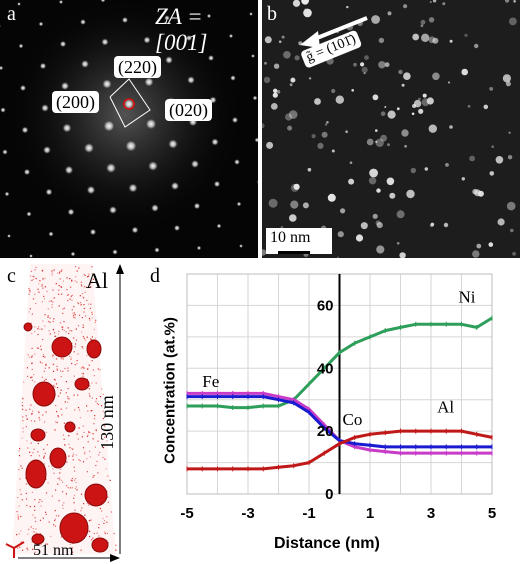 This screenshot has width=520, height=564. Describe the element at coordinates (75, 102) in the screenshot. I see `spot-label-200: (200)` at that location.